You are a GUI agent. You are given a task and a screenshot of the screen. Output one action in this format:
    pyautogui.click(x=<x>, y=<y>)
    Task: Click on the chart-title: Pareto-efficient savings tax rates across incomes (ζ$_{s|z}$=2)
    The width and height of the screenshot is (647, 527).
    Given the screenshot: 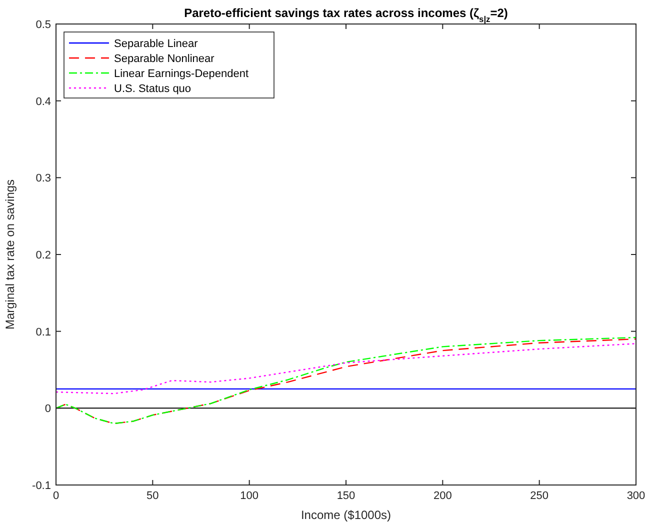 What is the action you would take?
    pyautogui.click(x=346, y=15)
    